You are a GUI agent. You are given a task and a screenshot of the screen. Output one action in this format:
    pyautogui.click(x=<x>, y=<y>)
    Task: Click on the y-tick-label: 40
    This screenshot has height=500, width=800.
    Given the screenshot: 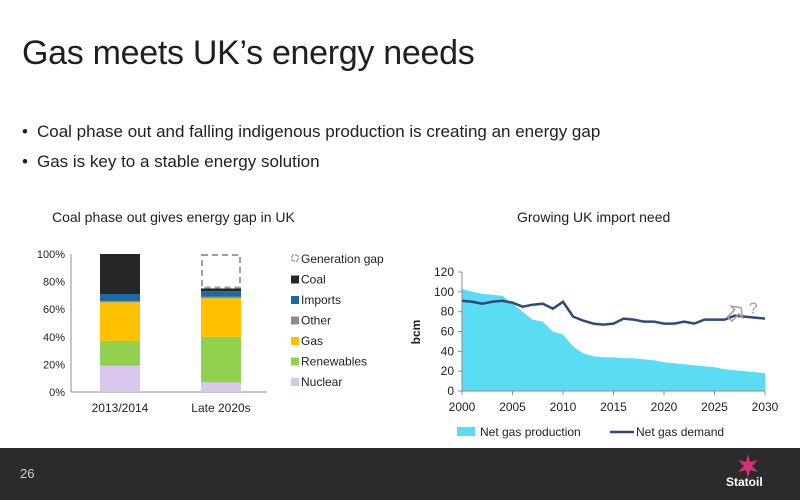 What is the action you would take?
    pyautogui.click(x=448, y=351)
    